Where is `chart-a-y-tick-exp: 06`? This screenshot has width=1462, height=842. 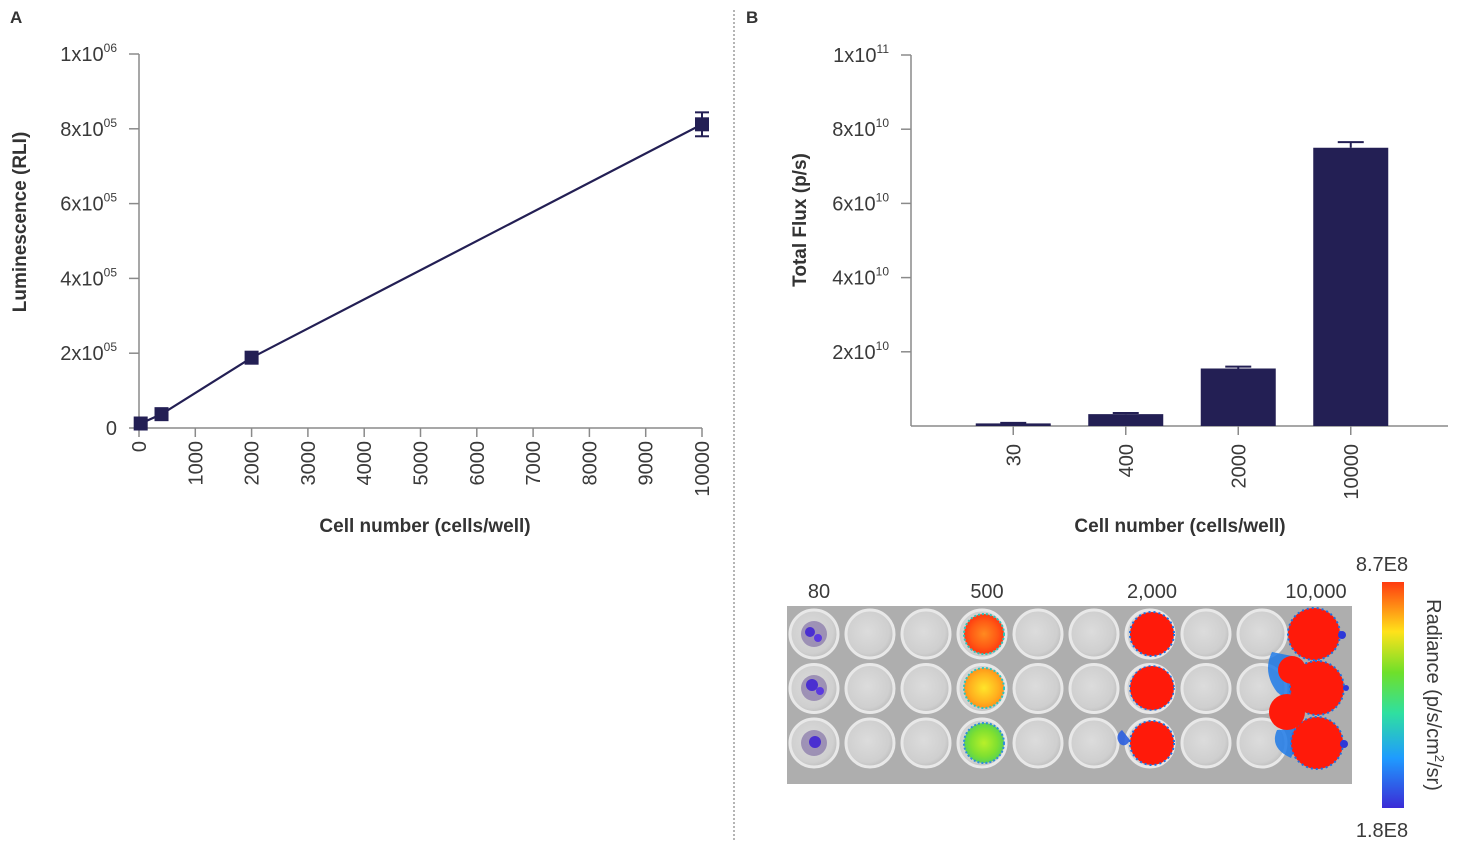
chart-a-y-tick-exp: 06 is located at coordinates (111, 48).